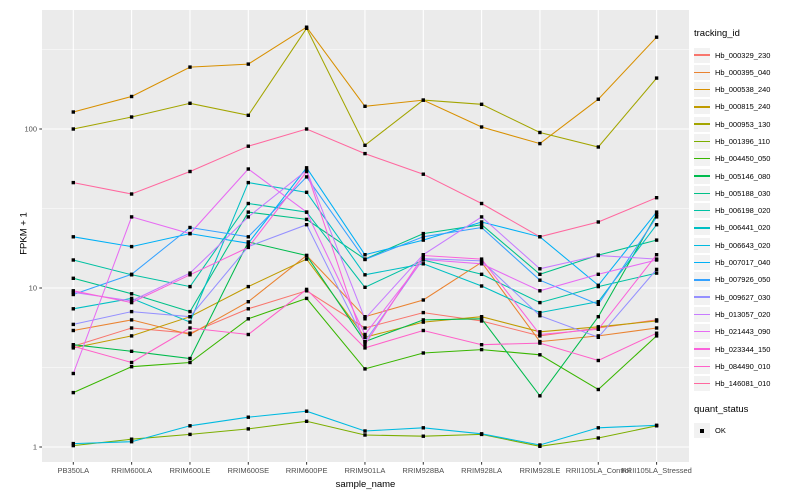 The height and width of the screenshot is (500, 800). What do you see at coordinates (742, 141) in the screenshot?
I see `legend-item-label: Hb_001396_110` at bounding box center [742, 141].